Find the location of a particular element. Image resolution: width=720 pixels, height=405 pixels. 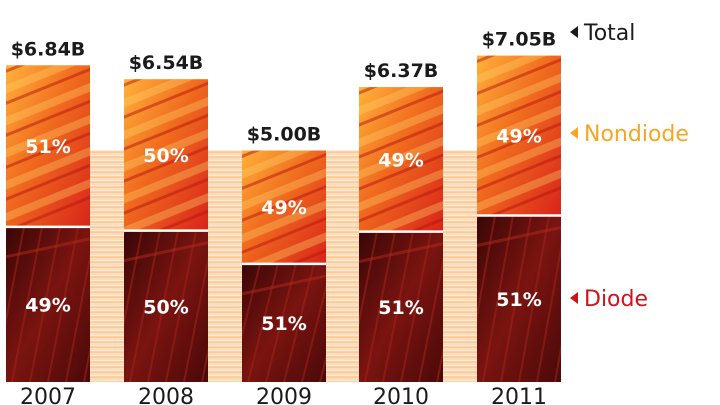

diode-percent-label: 49% is located at coordinates (47, 305).